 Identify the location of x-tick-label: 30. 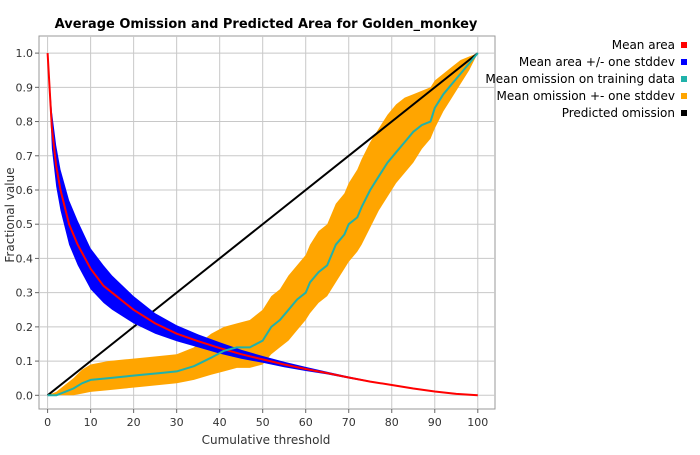
(177, 422).